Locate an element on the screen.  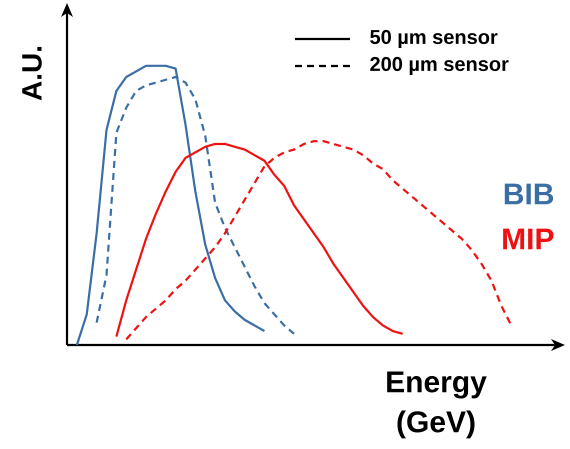
text: BIB is located at coordinates (529, 194).